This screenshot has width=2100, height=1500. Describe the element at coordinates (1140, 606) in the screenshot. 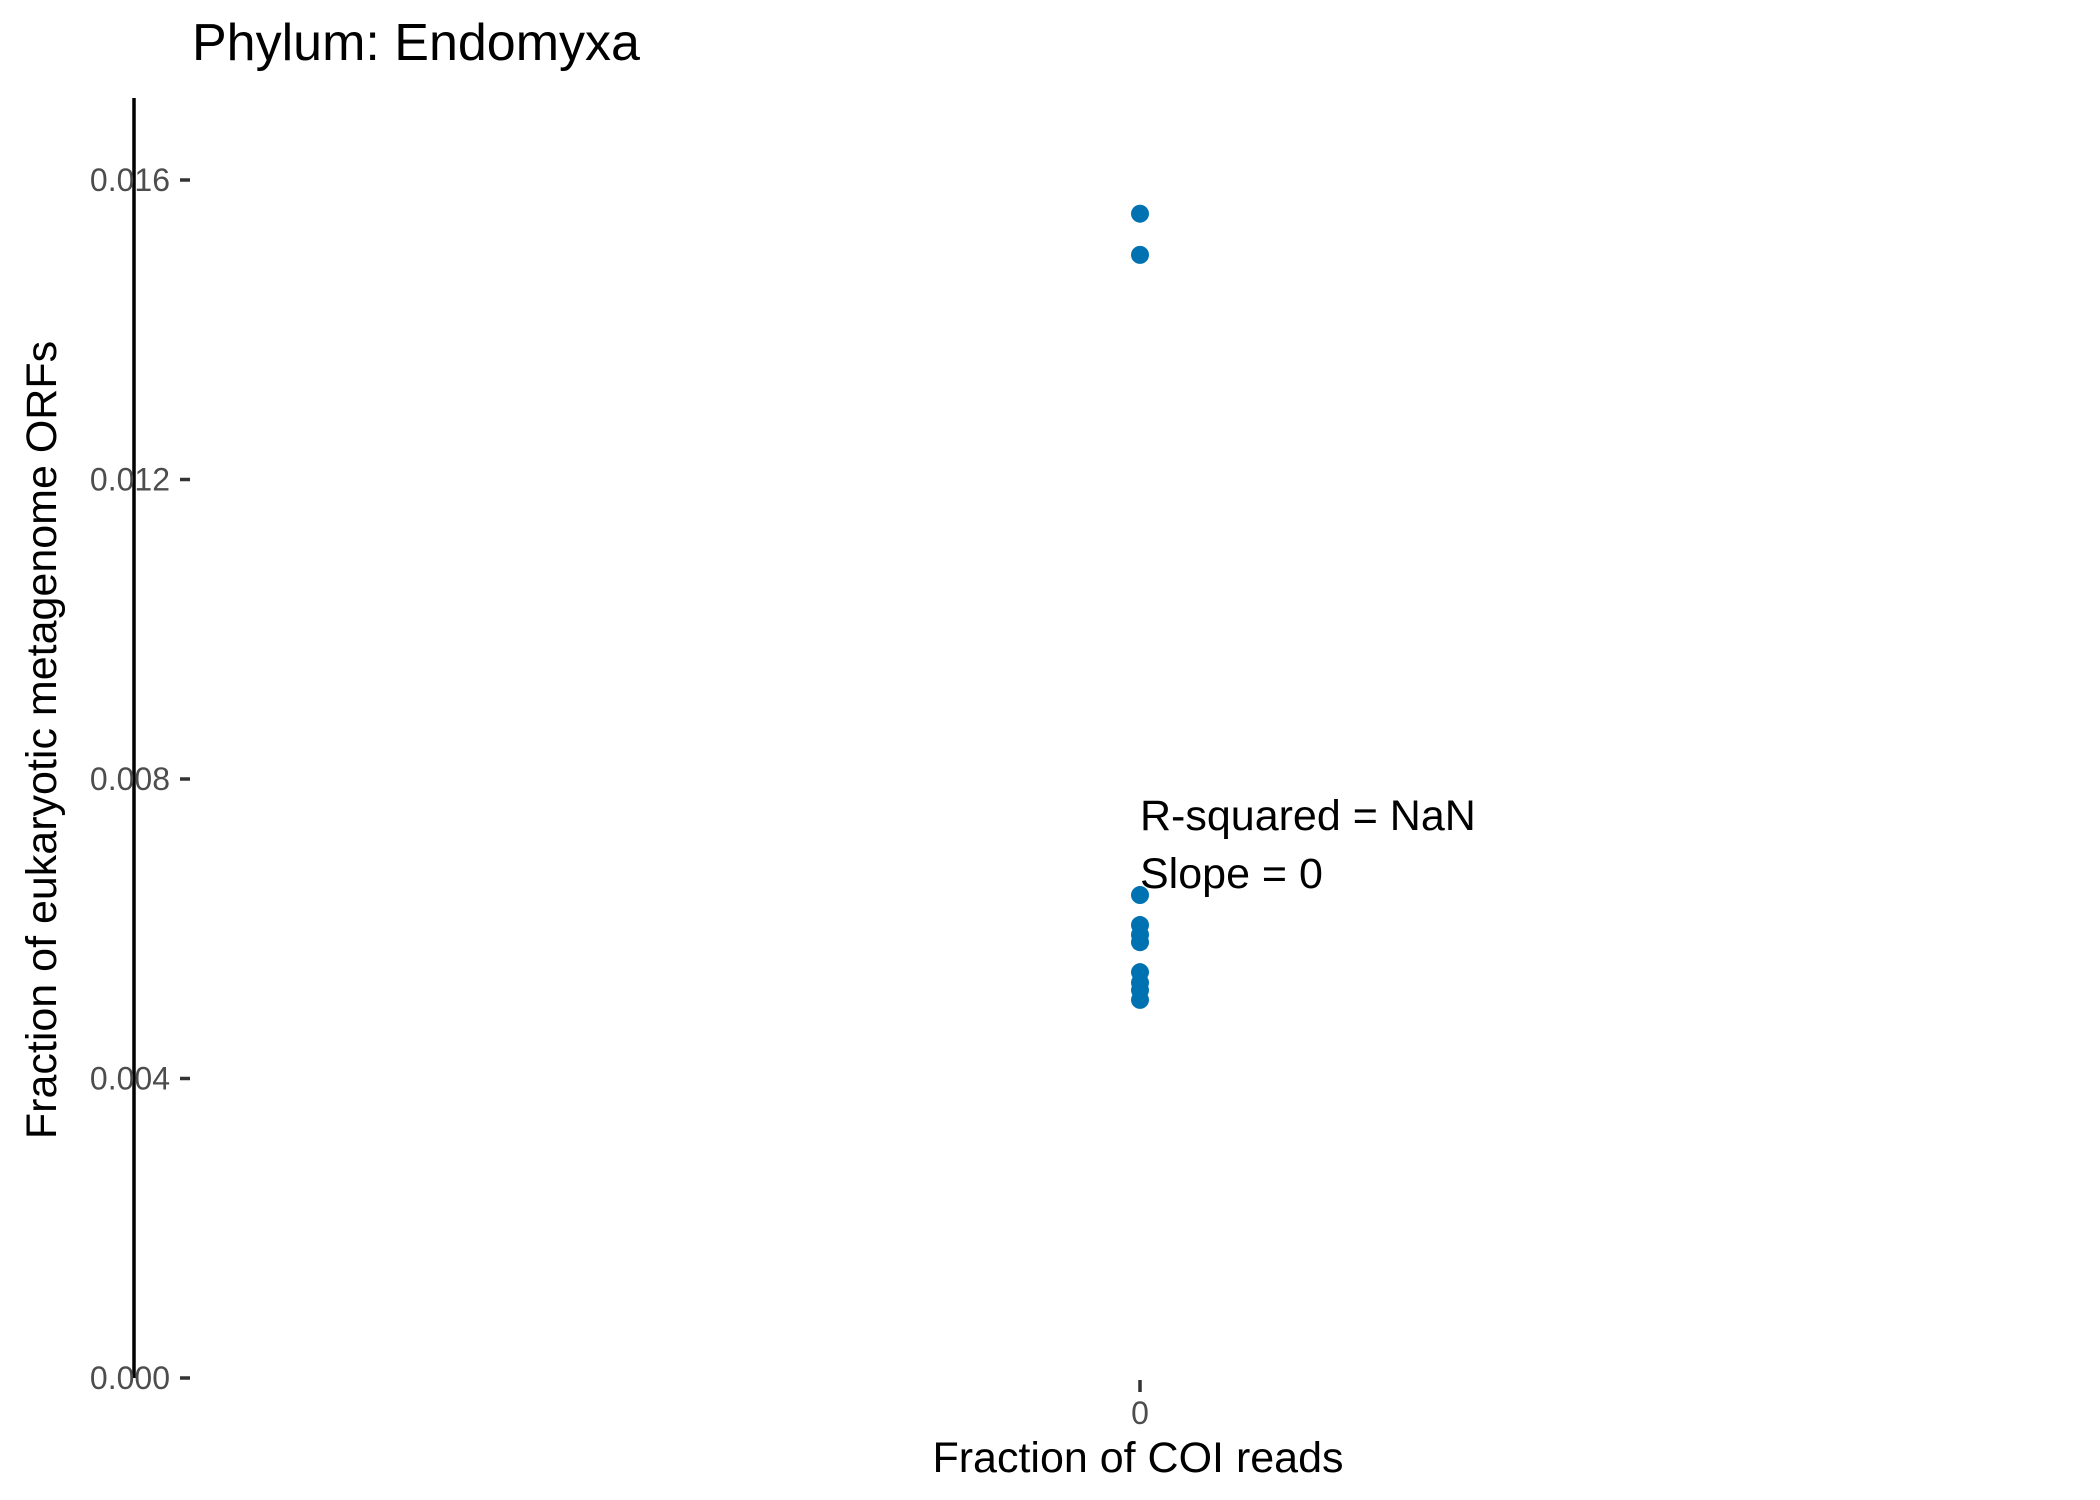

I see `scatter-points` at that location.